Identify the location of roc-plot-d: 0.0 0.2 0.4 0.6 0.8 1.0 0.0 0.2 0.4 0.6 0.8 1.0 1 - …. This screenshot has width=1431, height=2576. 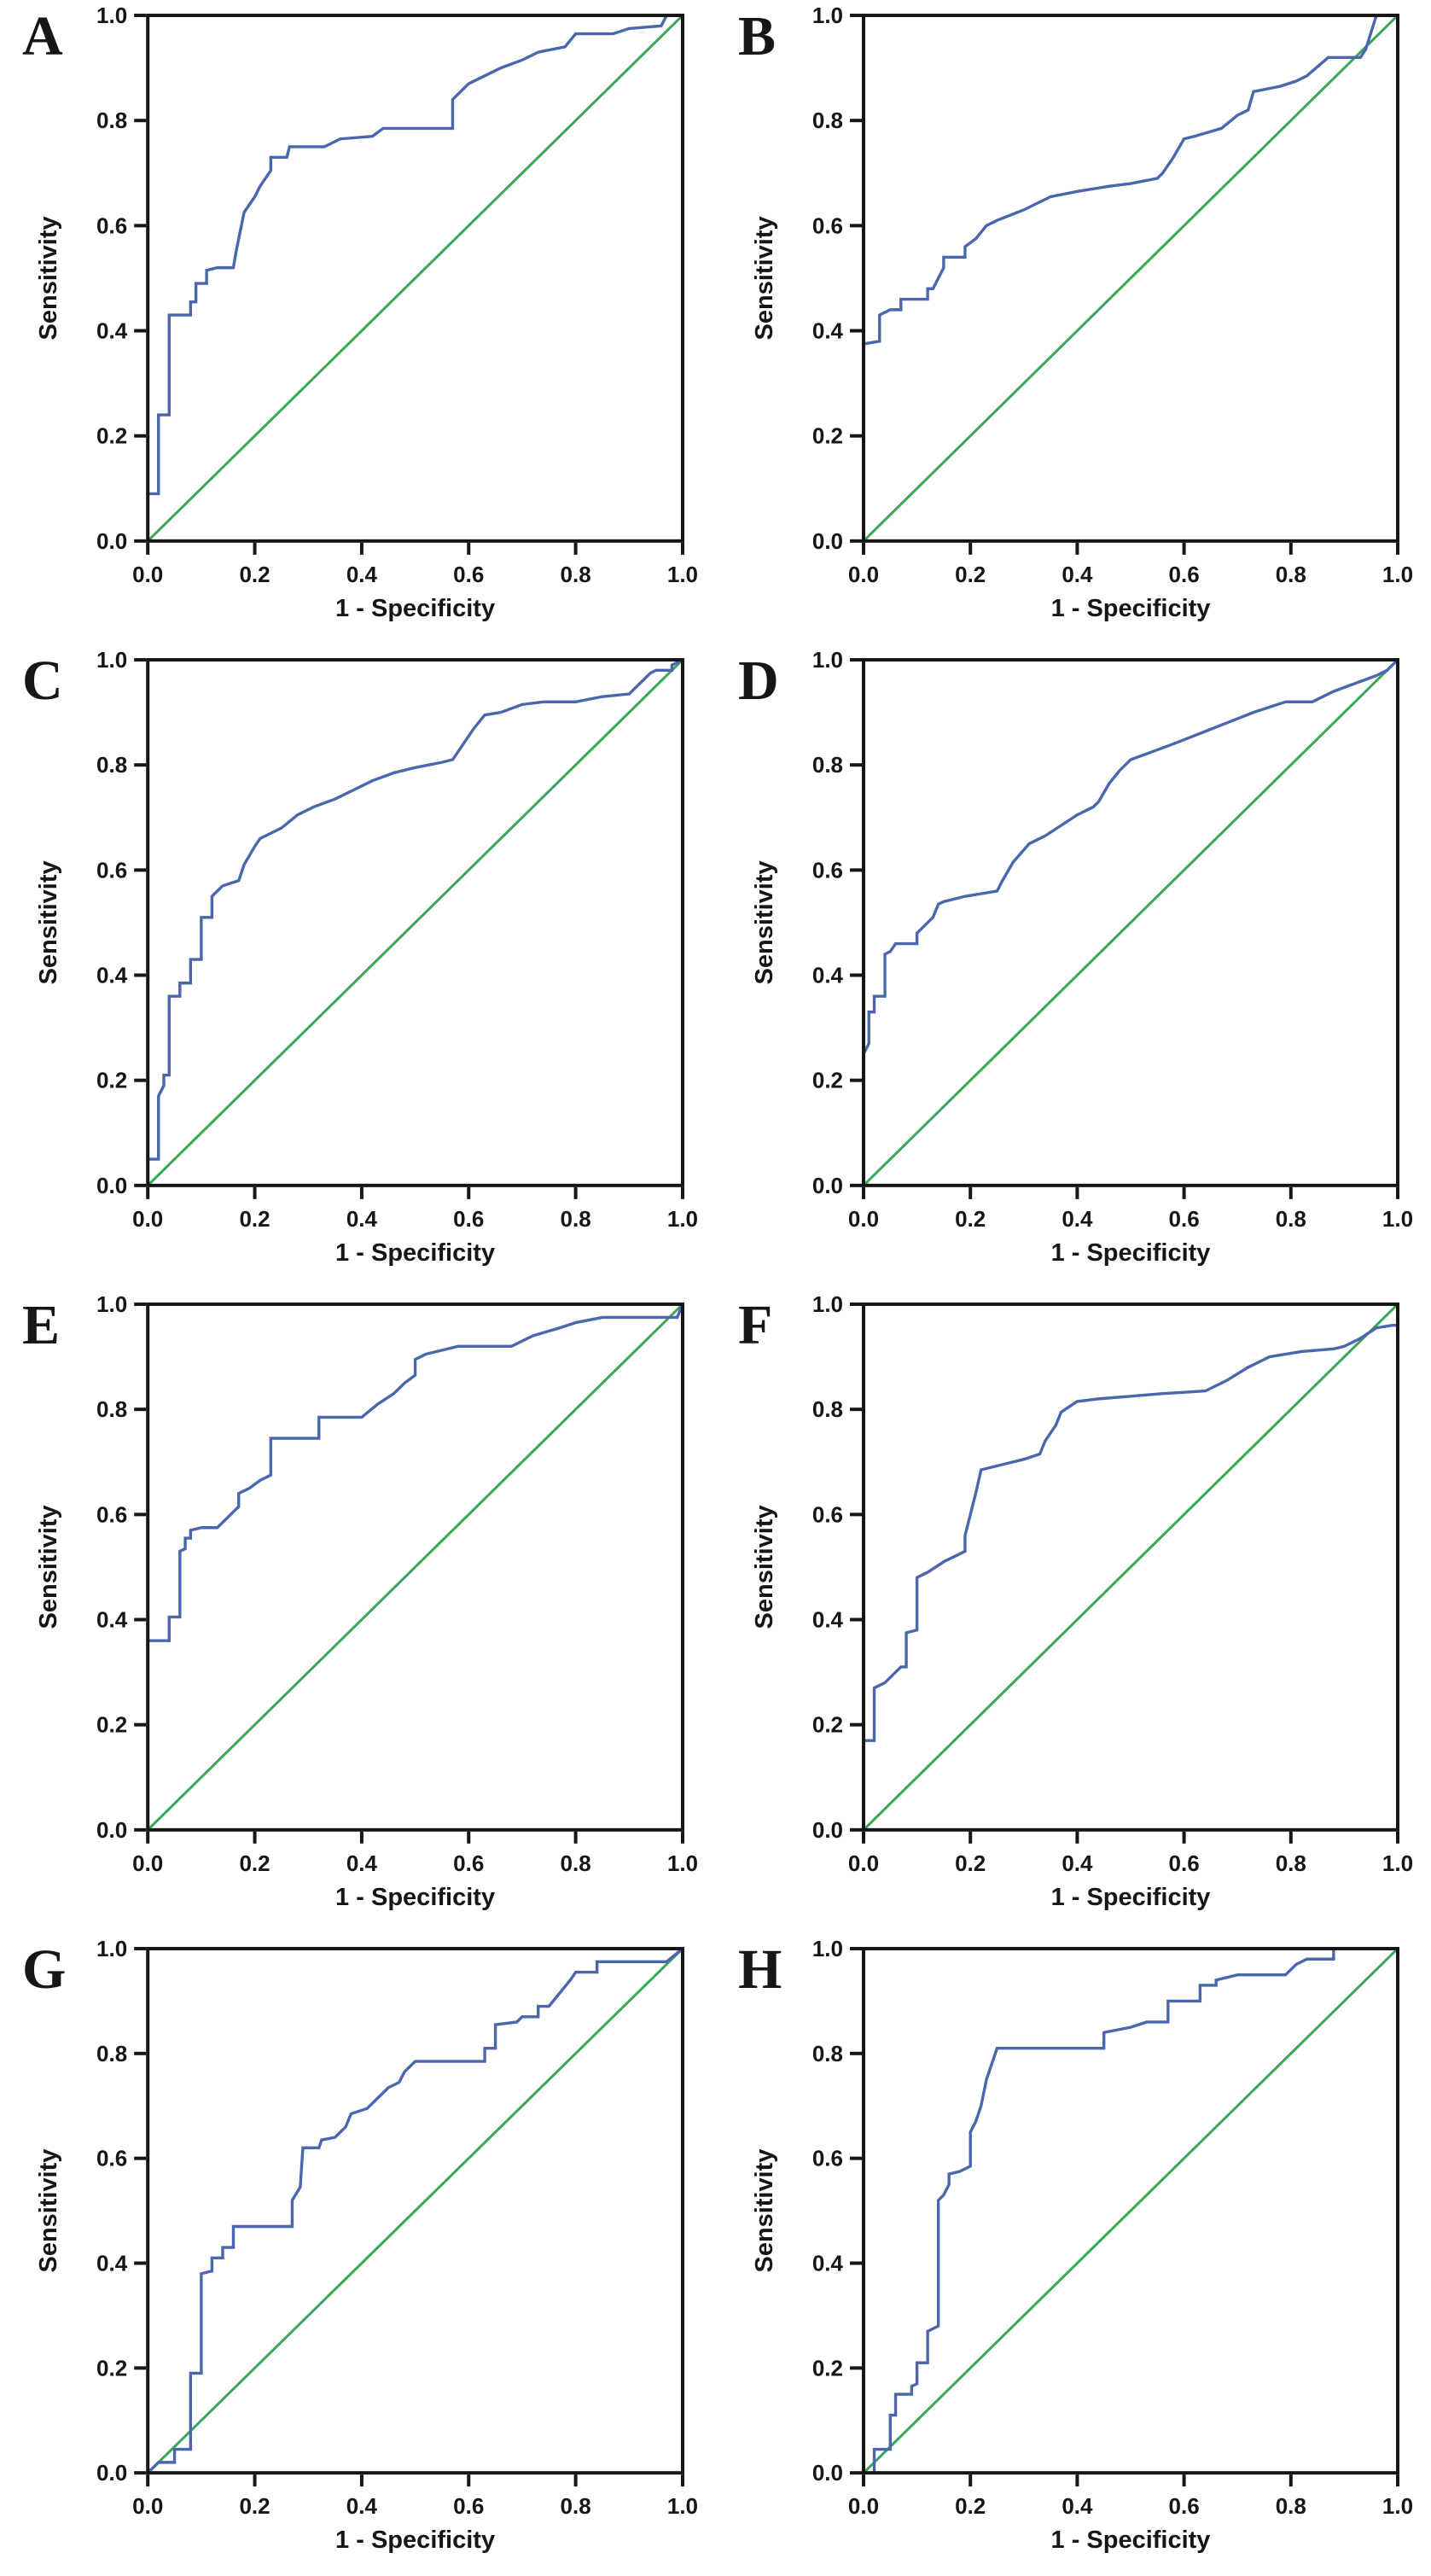
(1074, 966).